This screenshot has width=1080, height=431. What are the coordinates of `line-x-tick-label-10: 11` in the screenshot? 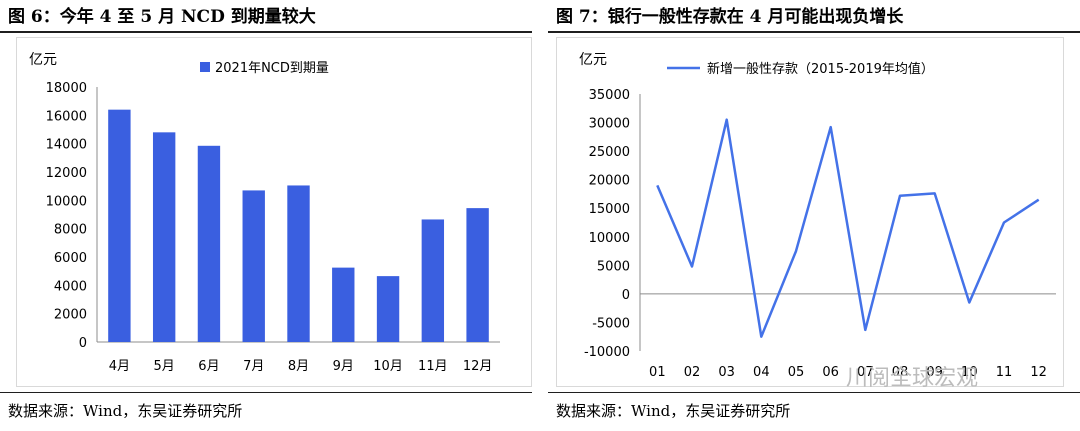 It's located at (1004, 372).